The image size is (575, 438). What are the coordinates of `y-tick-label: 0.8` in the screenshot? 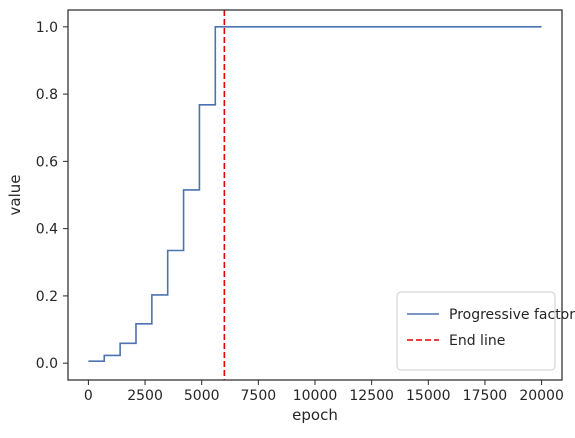 It's located at (47, 95).